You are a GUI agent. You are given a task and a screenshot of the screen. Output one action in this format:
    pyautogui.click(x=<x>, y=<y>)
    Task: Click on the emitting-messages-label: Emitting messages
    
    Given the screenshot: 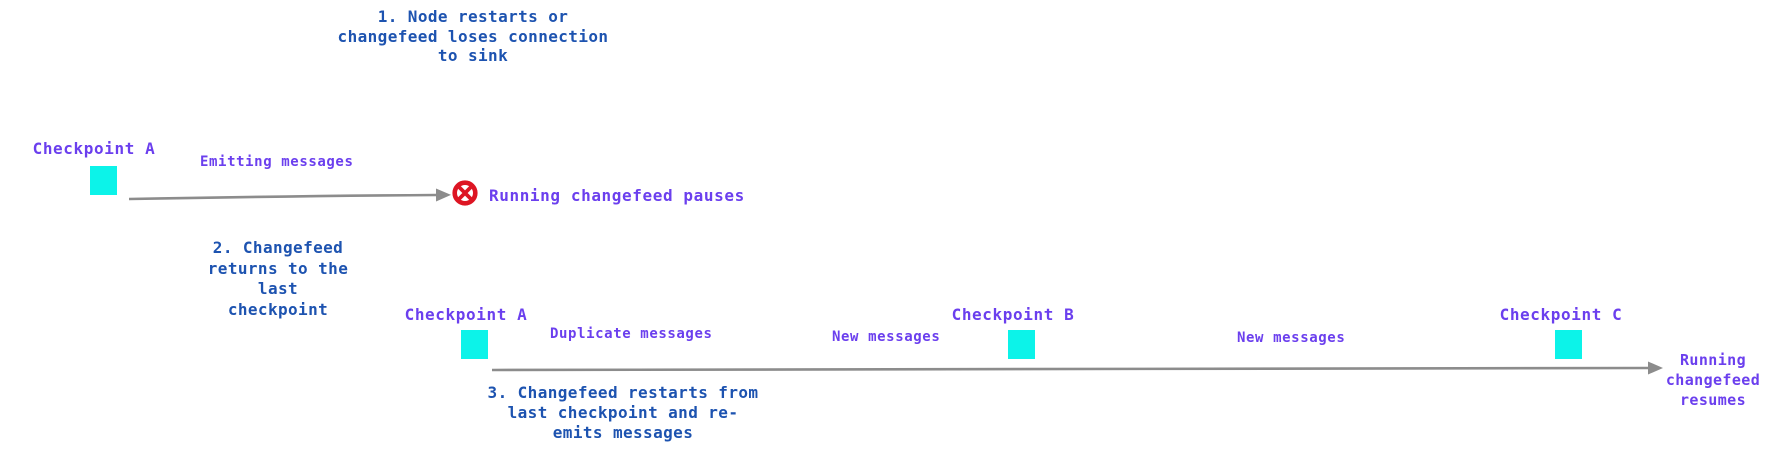 What is the action you would take?
    pyautogui.click(x=277, y=162)
    